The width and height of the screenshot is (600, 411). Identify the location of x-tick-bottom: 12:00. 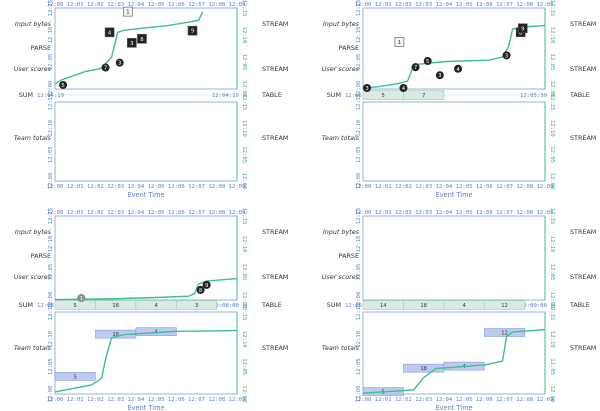
(55, 187).